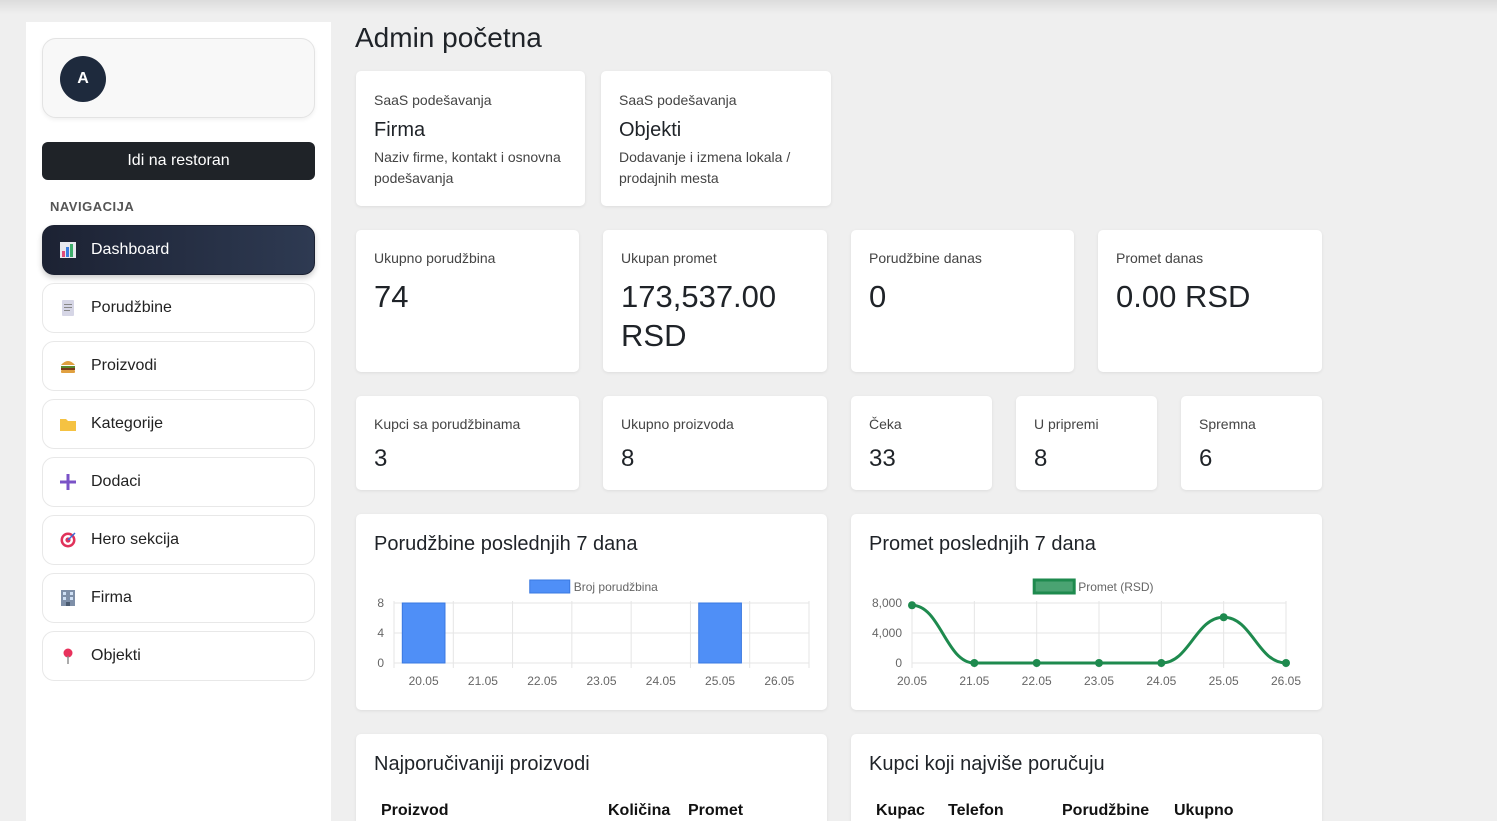  Describe the element at coordinates (900, 810) in the screenshot. I see `column-header: Kupac` at that location.